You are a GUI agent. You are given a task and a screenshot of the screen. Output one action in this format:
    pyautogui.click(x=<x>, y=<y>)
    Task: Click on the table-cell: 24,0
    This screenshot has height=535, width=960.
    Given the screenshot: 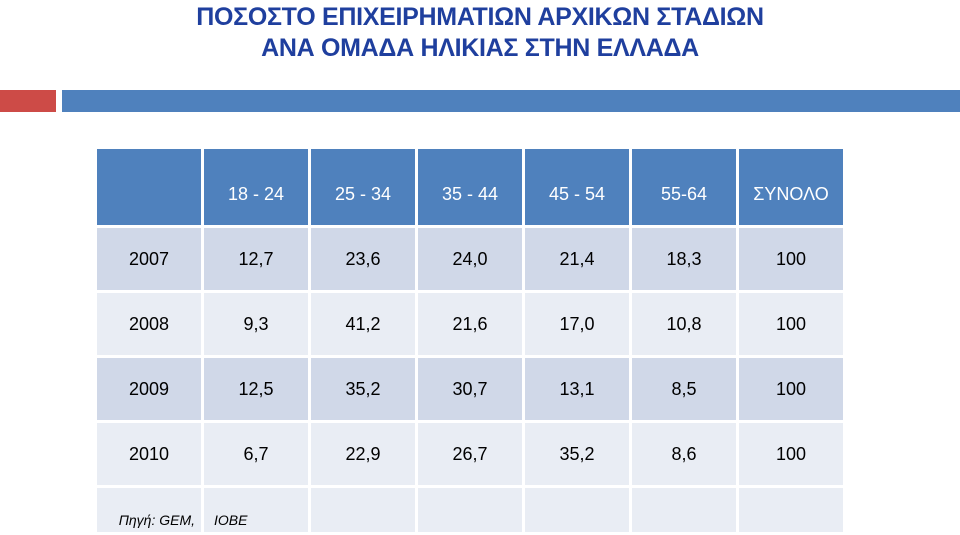 What is the action you would take?
    pyautogui.click(x=470, y=259)
    